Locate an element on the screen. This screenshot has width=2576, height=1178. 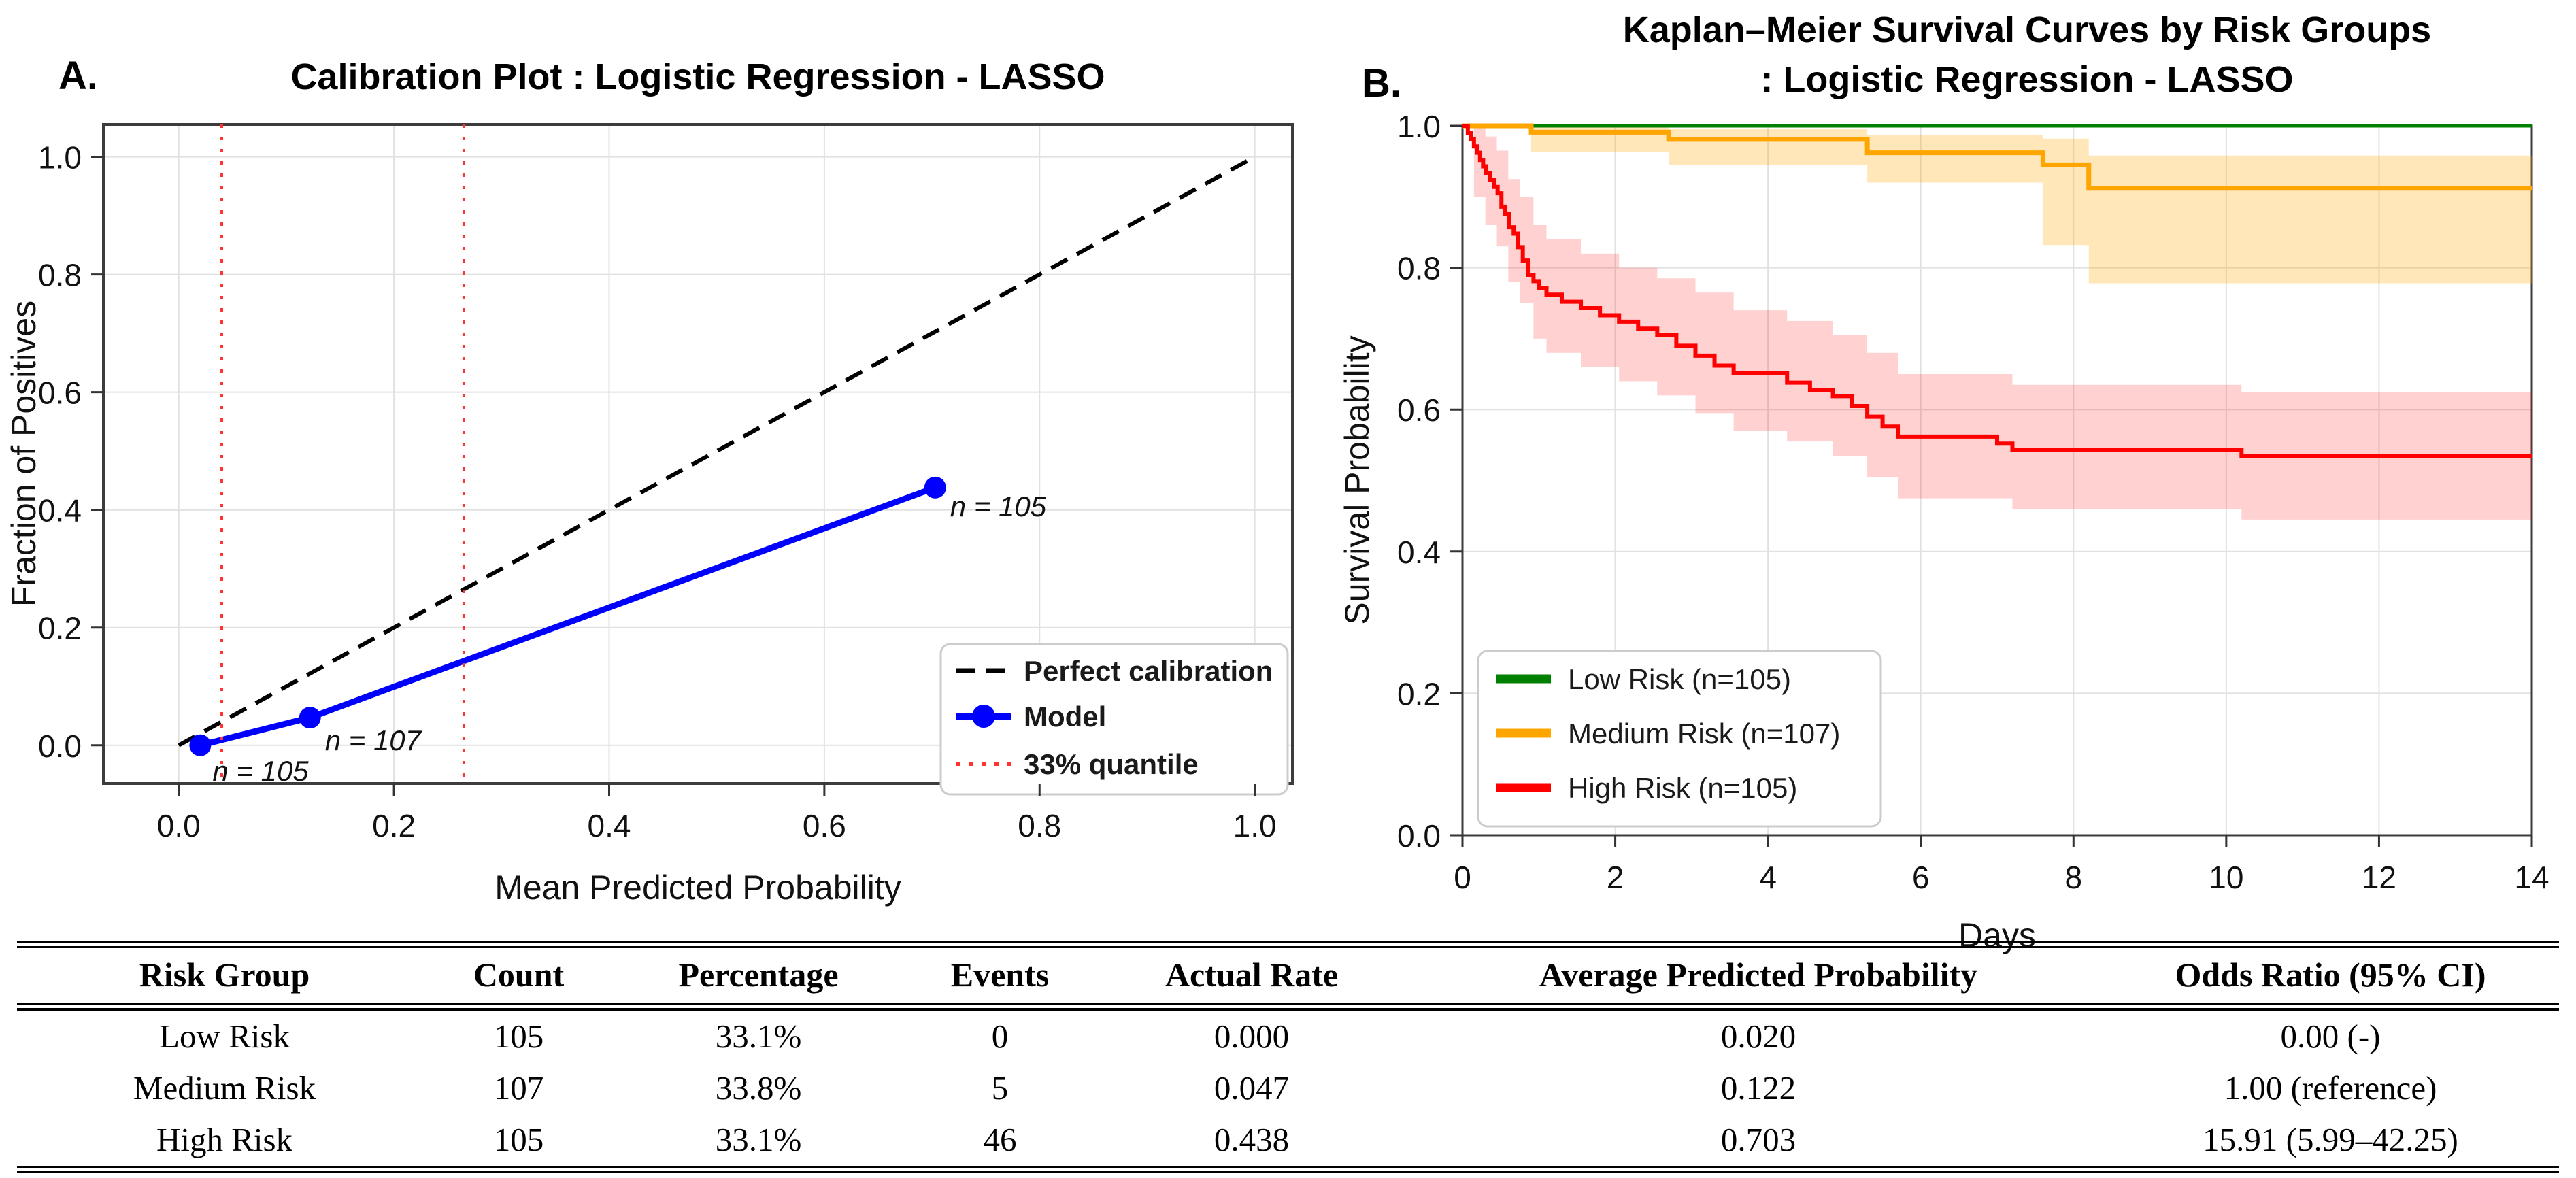
table-row: Low Risk 105 33.1% 0 0.000 0.020 0.00 (-) is located at coordinates (1288, 1035).